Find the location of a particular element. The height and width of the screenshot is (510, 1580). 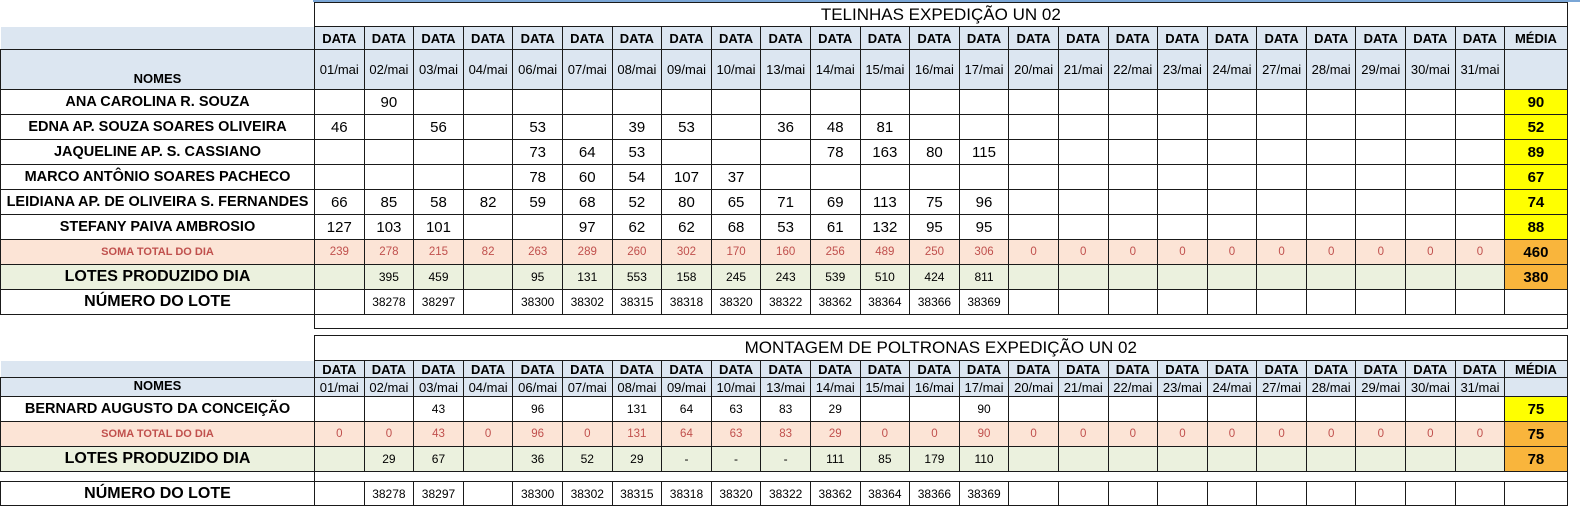

value-cell: 63 is located at coordinates (736, 409).